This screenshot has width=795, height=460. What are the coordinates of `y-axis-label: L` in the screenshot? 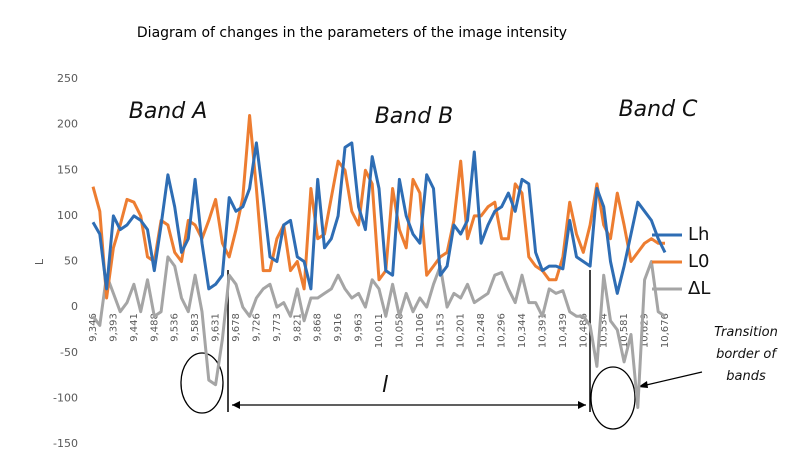 It's located at (39, 261).